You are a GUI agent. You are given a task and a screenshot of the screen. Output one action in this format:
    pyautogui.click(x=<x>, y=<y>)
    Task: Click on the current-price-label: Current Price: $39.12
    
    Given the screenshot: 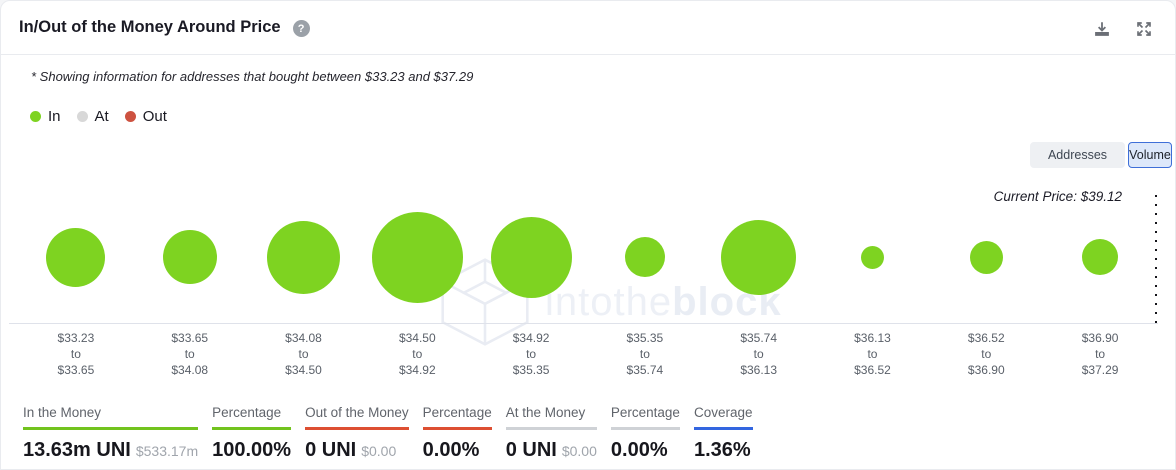 What is the action you would take?
    pyautogui.click(x=1057, y=196)
    